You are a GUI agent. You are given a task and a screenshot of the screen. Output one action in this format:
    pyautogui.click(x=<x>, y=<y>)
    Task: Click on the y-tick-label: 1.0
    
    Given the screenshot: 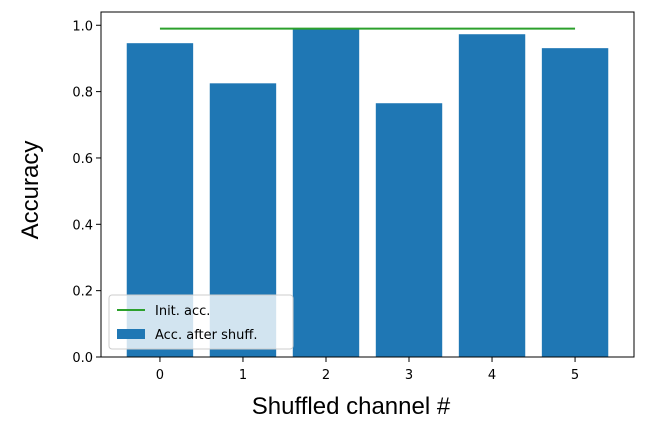 What is the action you would take?
    pyautogui.click(x=82, y=26)
    